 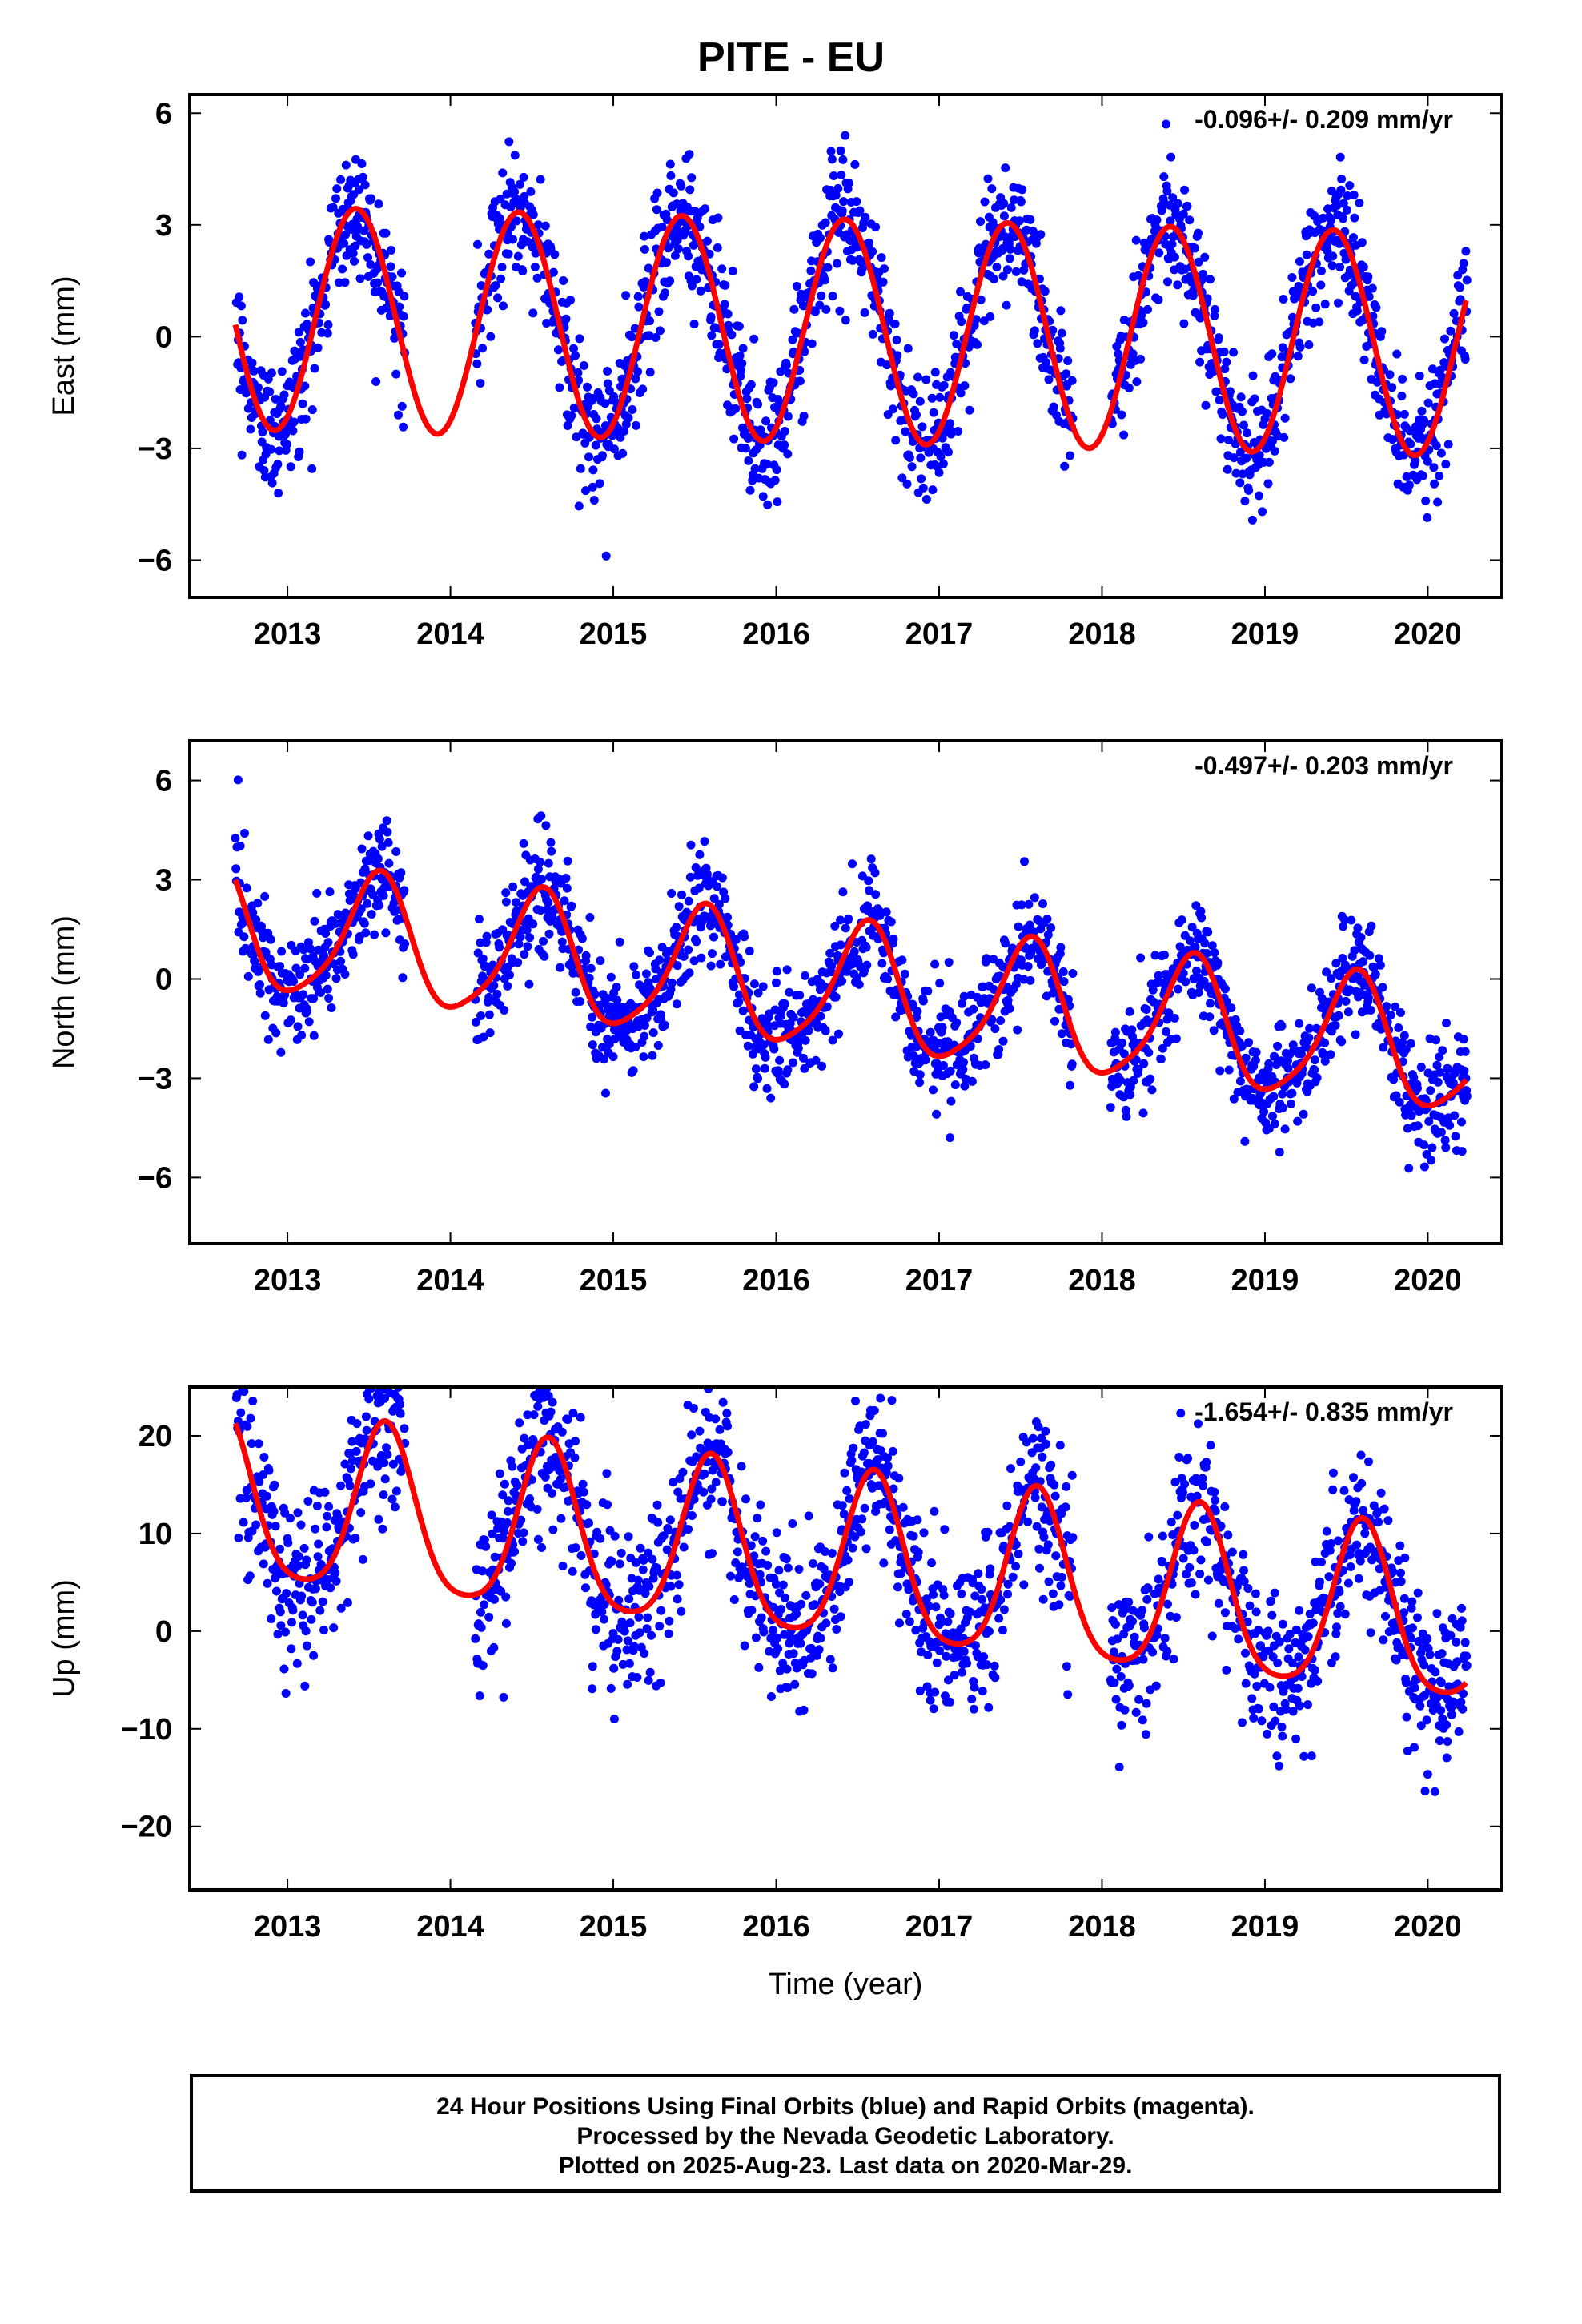 What do you see at coordinates (776, 634) in the screenshot?
I see `x-tick-label: 2016` at bounding box center [776, 634].